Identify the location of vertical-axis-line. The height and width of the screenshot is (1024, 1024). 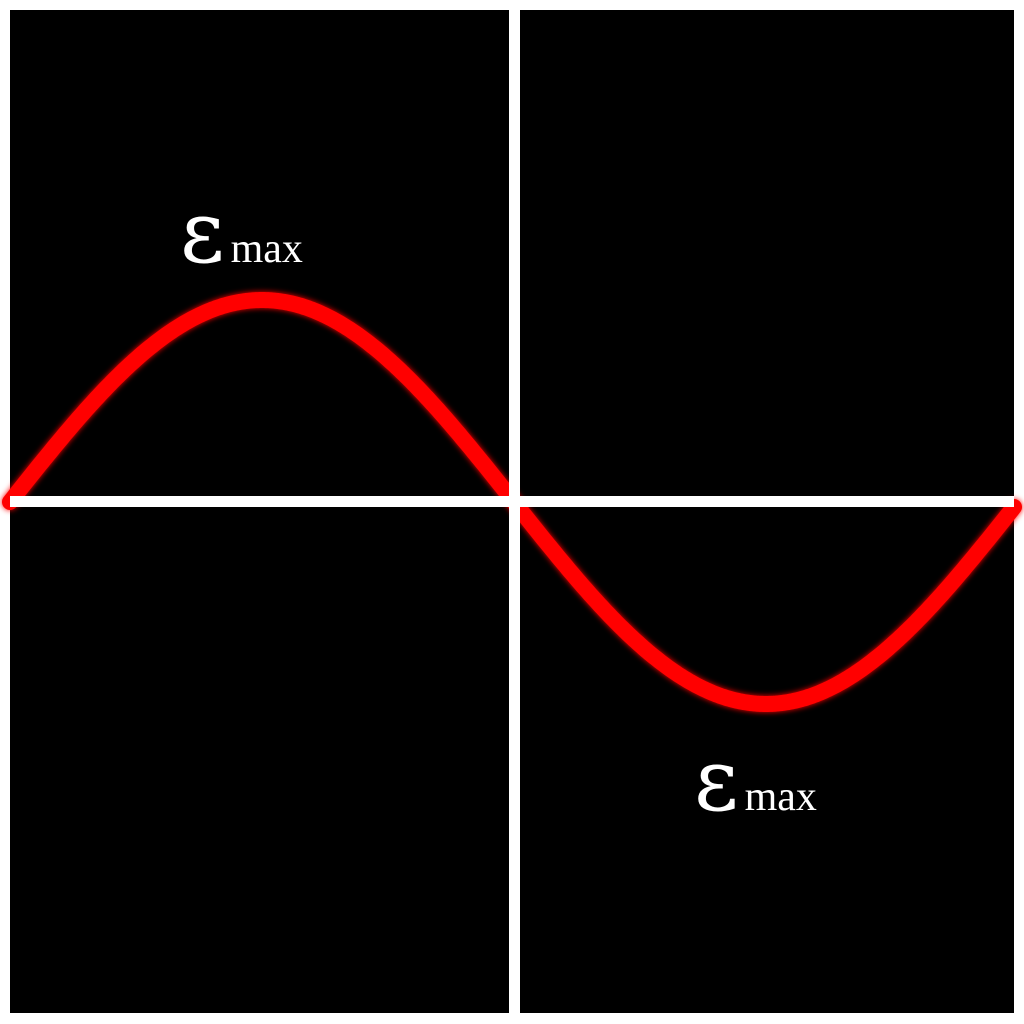
(514, 512).